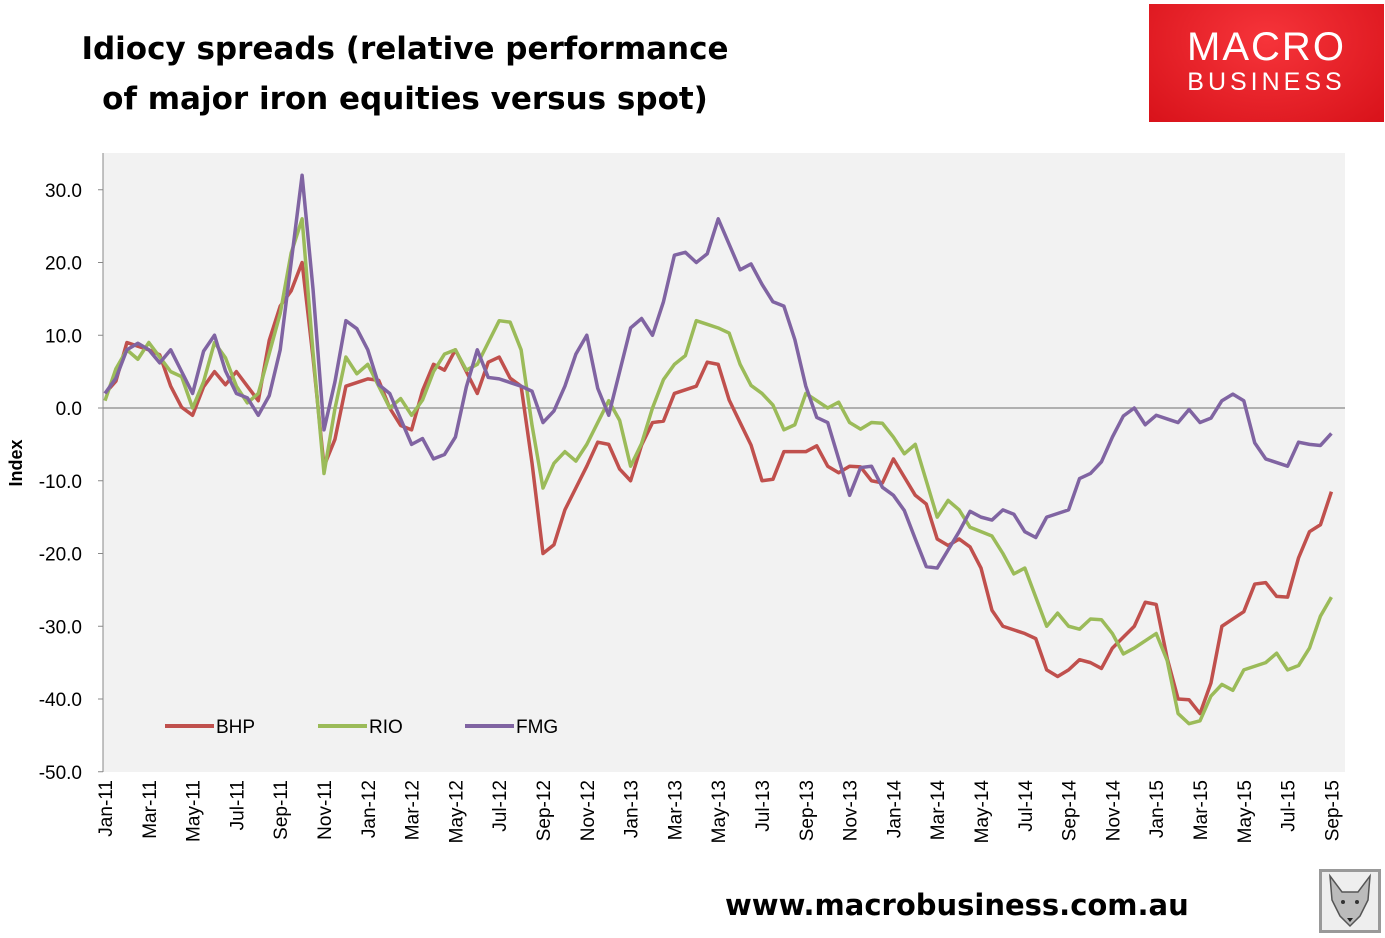 The height and width of the screenshot is (938, 1385). Describe the element at coordinates (405, 99) in the screenshot. I see `chart-title-line-2: of major iron equities versus spot)` at that location.